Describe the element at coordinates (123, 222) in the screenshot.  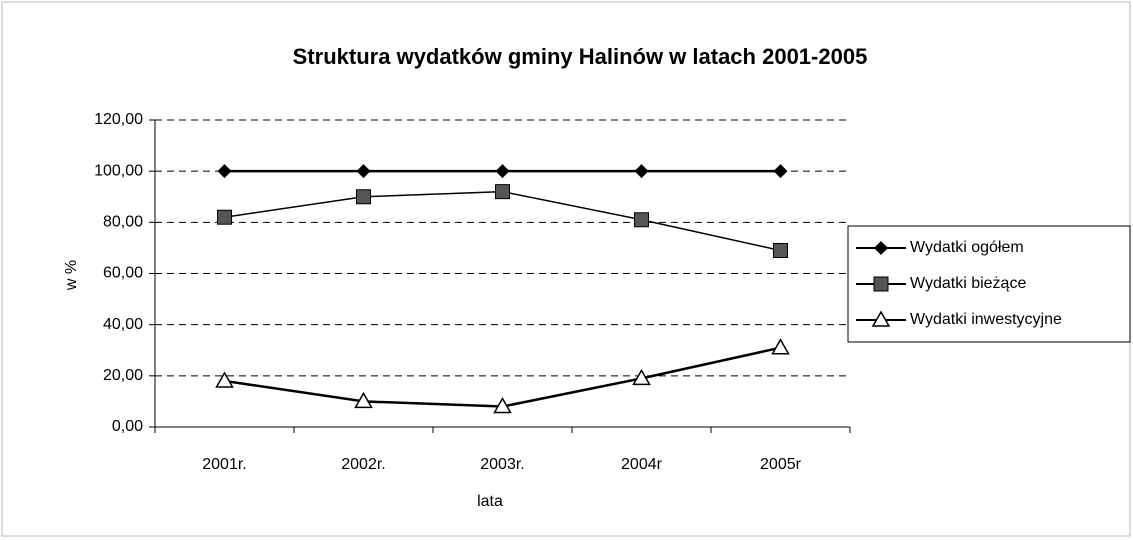
I see `y-tick-label: 80,00` at that location.